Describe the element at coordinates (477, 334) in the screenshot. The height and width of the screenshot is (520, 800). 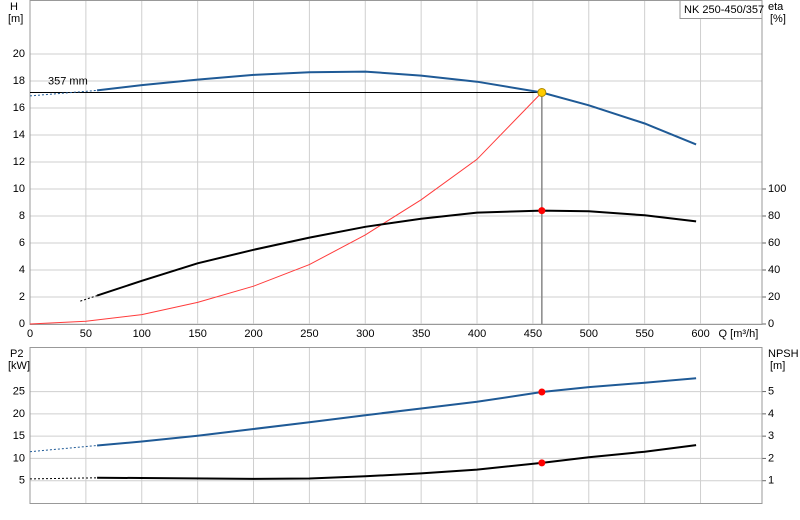
I see `x-tick-label: 400` at that location.